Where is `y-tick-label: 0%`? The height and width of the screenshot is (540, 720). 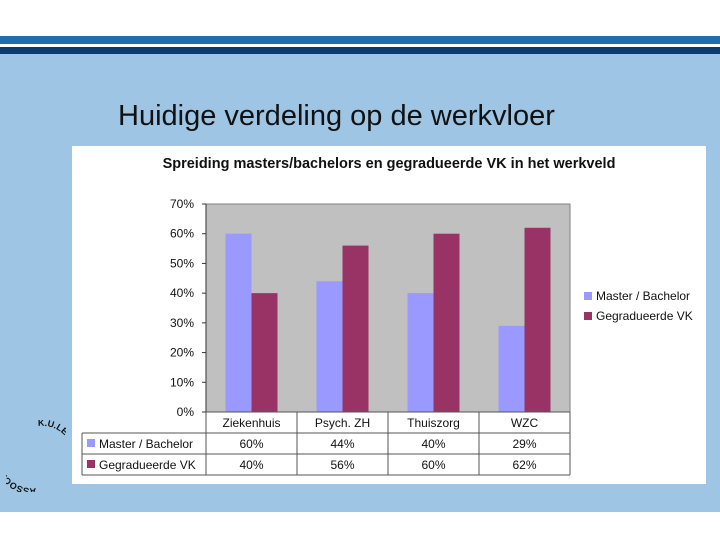
y-tick-label: 0% is located at coordinates (186, 412).